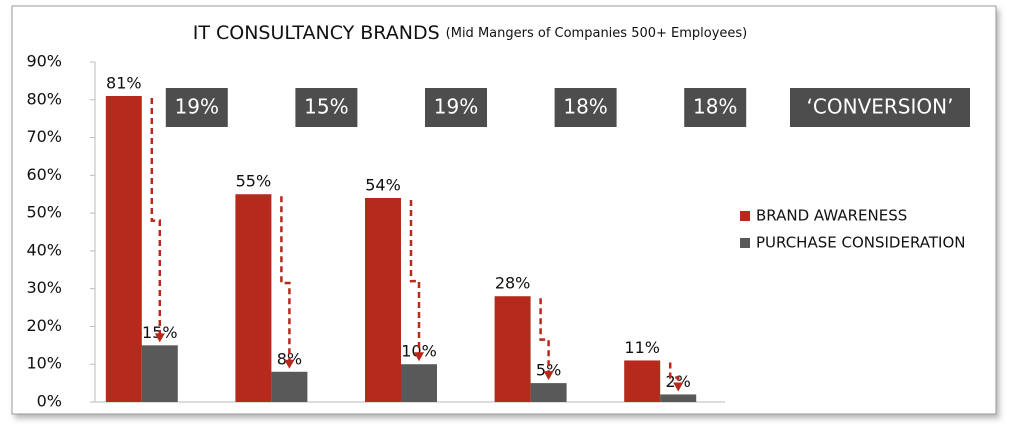 The width and height of the screenshot is (1014, 434). What do you see at coordinates (44, 136) in the screenshot?
I see `y-tick-label: 70%` at bounding box center [44, 136].